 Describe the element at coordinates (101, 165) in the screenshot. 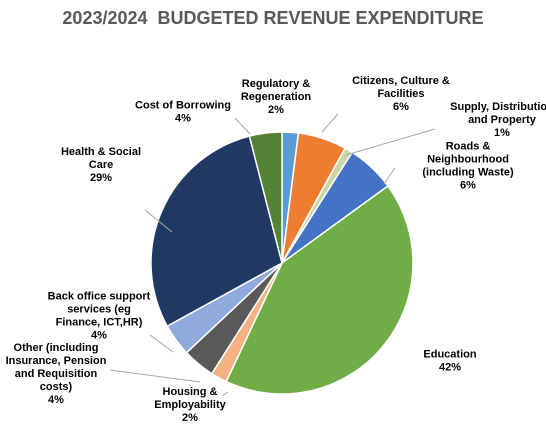

I see `slice-label-health-social-care: Health & Social Care 29%` at that location.